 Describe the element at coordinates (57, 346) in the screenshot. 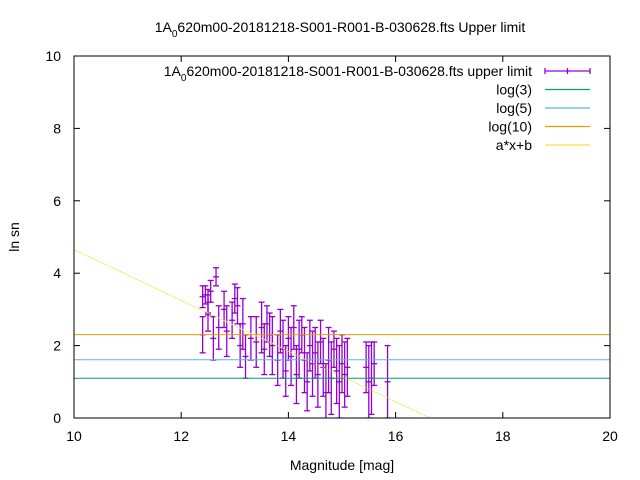

I see `y-tick-label: 2` at that location.